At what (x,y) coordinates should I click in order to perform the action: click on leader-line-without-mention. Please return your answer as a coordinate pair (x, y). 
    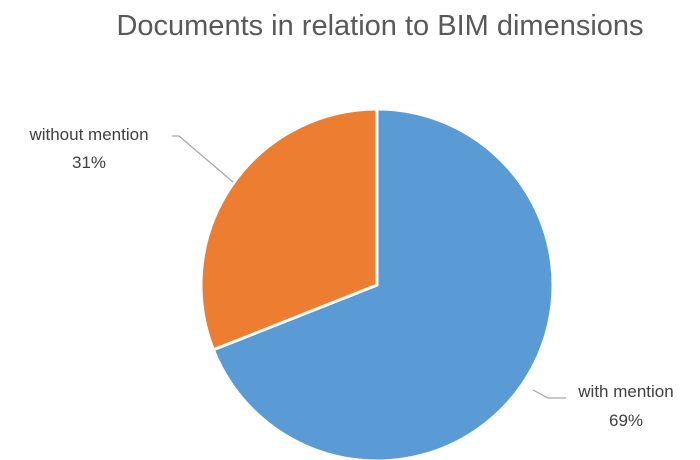
    Looking at the image, I should click on (203, 159).